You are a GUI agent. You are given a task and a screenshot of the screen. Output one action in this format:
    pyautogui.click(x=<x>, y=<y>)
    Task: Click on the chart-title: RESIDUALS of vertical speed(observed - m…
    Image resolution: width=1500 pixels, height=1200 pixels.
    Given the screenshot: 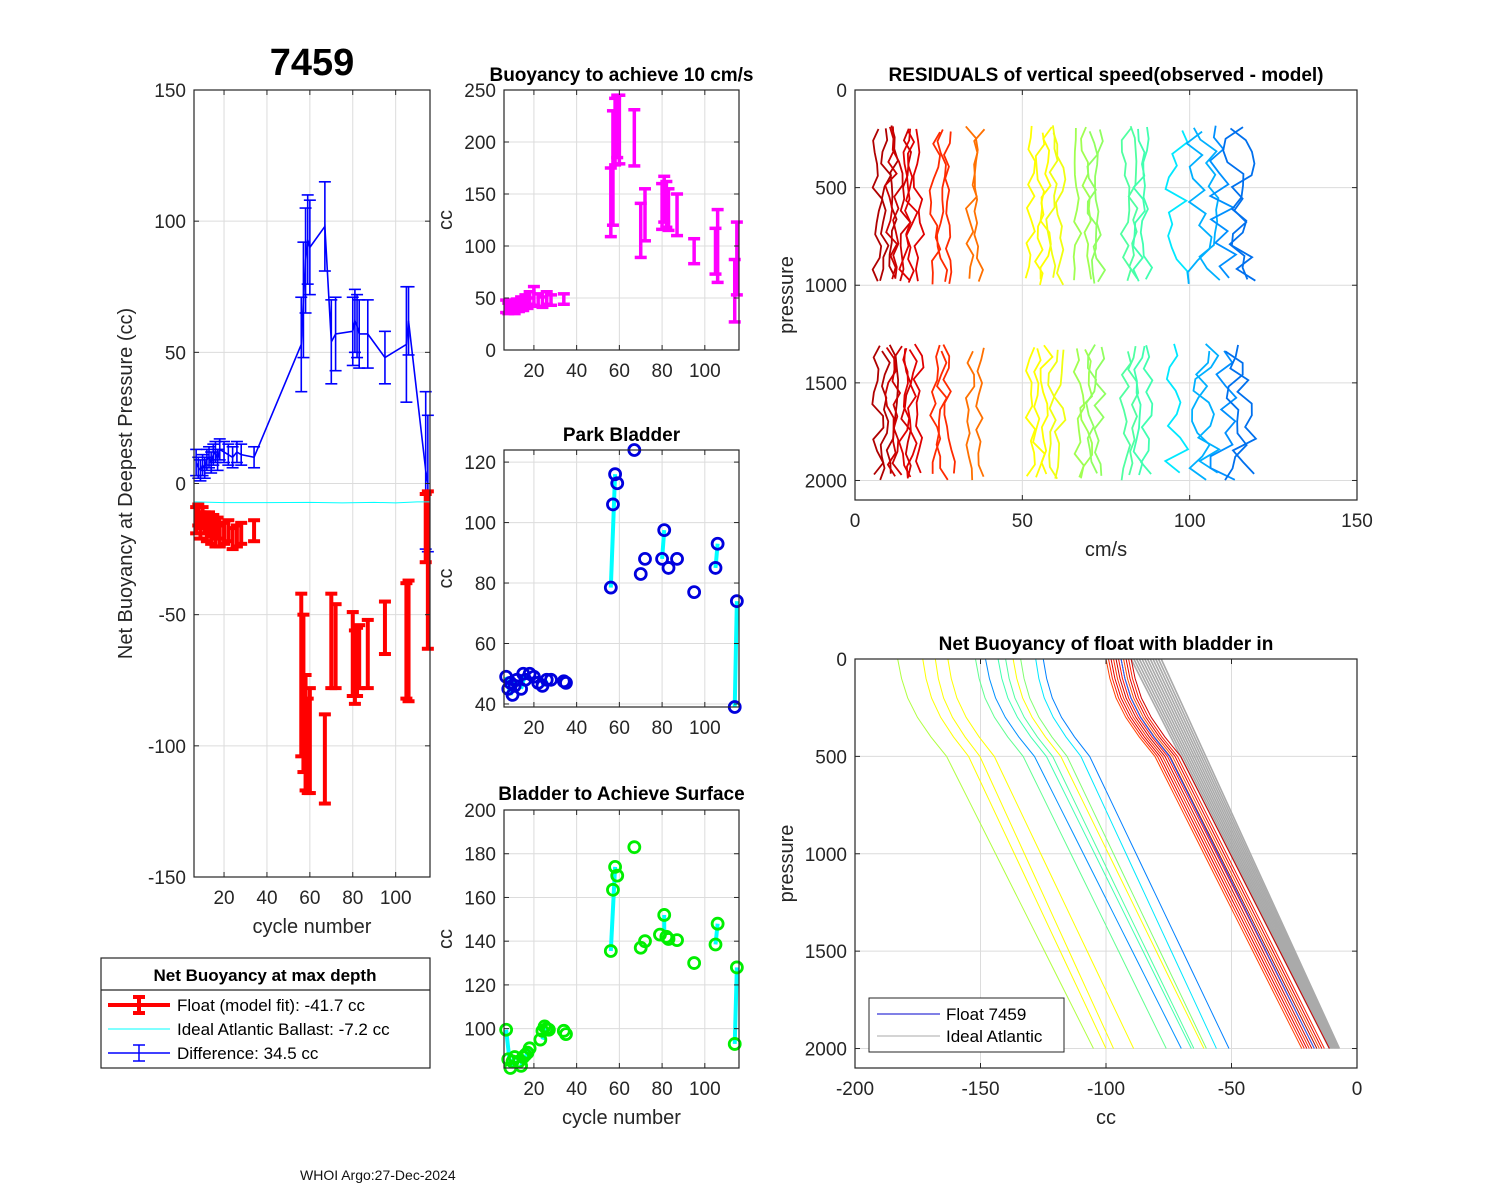 What is the action you would take?
    pyautogui.click(x=1106, y=75)
    